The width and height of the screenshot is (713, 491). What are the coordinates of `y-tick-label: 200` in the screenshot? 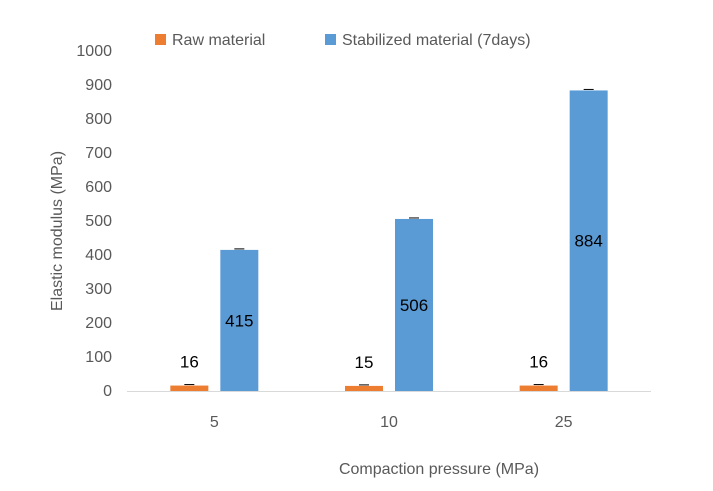 It's located at (98, 323).